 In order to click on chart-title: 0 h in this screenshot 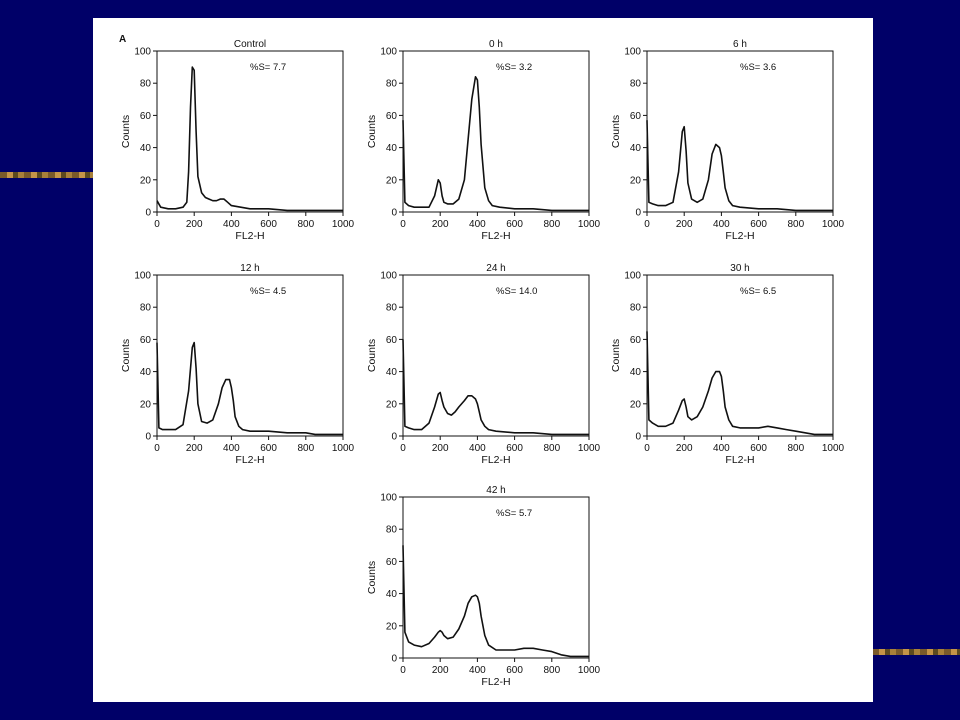, I will do `click(496, 44)`.